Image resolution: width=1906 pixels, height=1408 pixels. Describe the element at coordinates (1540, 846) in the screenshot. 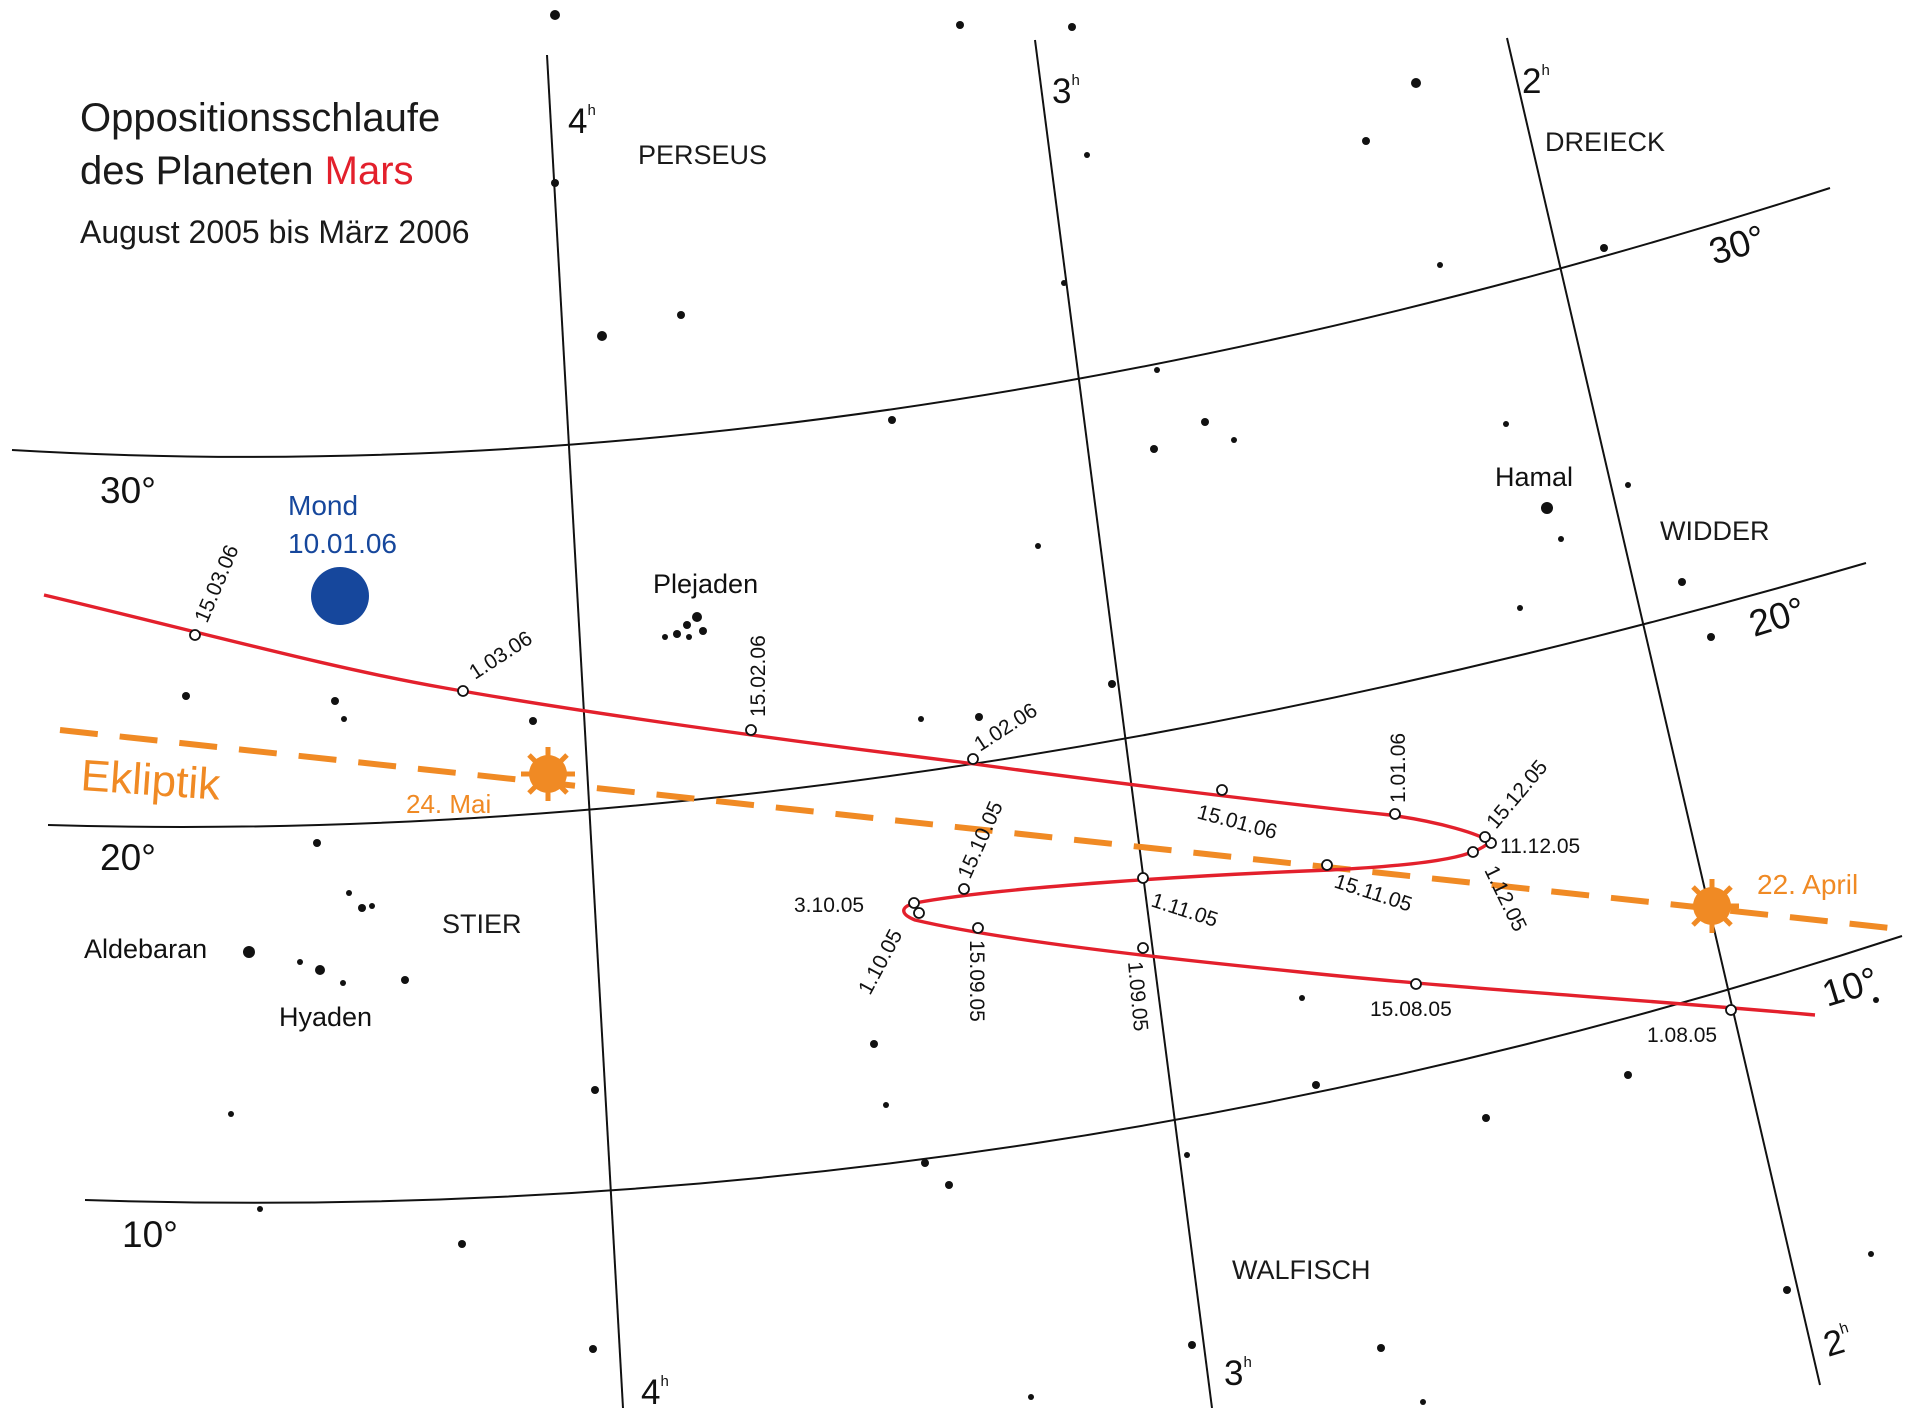

I see `mars-date-label: 11.12.05` at that location.